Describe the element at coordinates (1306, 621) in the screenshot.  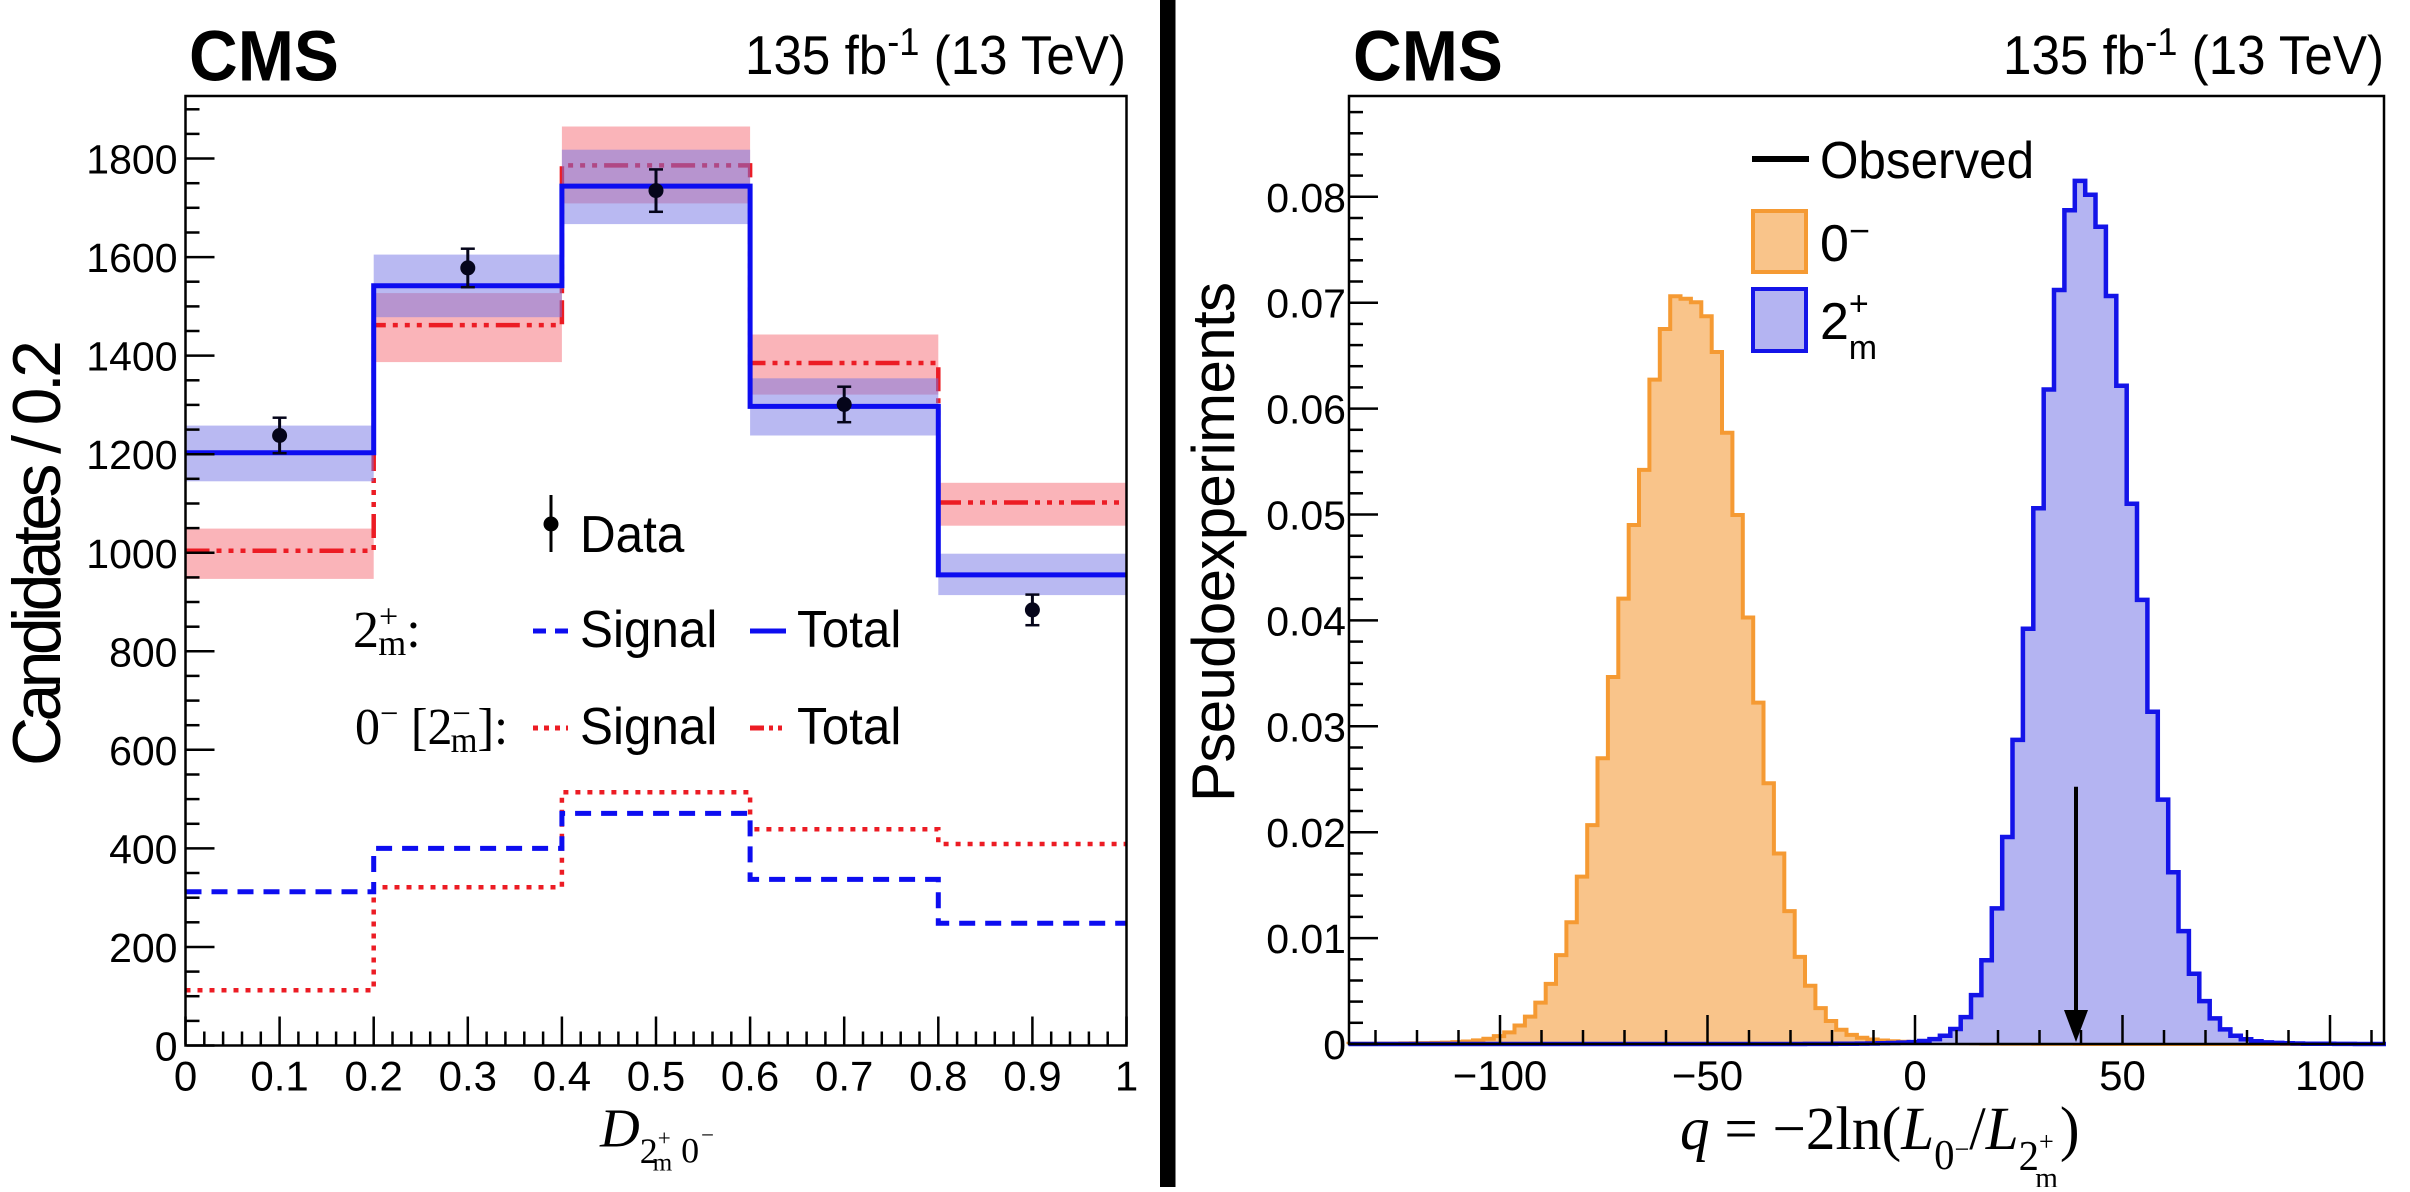
I see `svg-text: 0.04` at that location.